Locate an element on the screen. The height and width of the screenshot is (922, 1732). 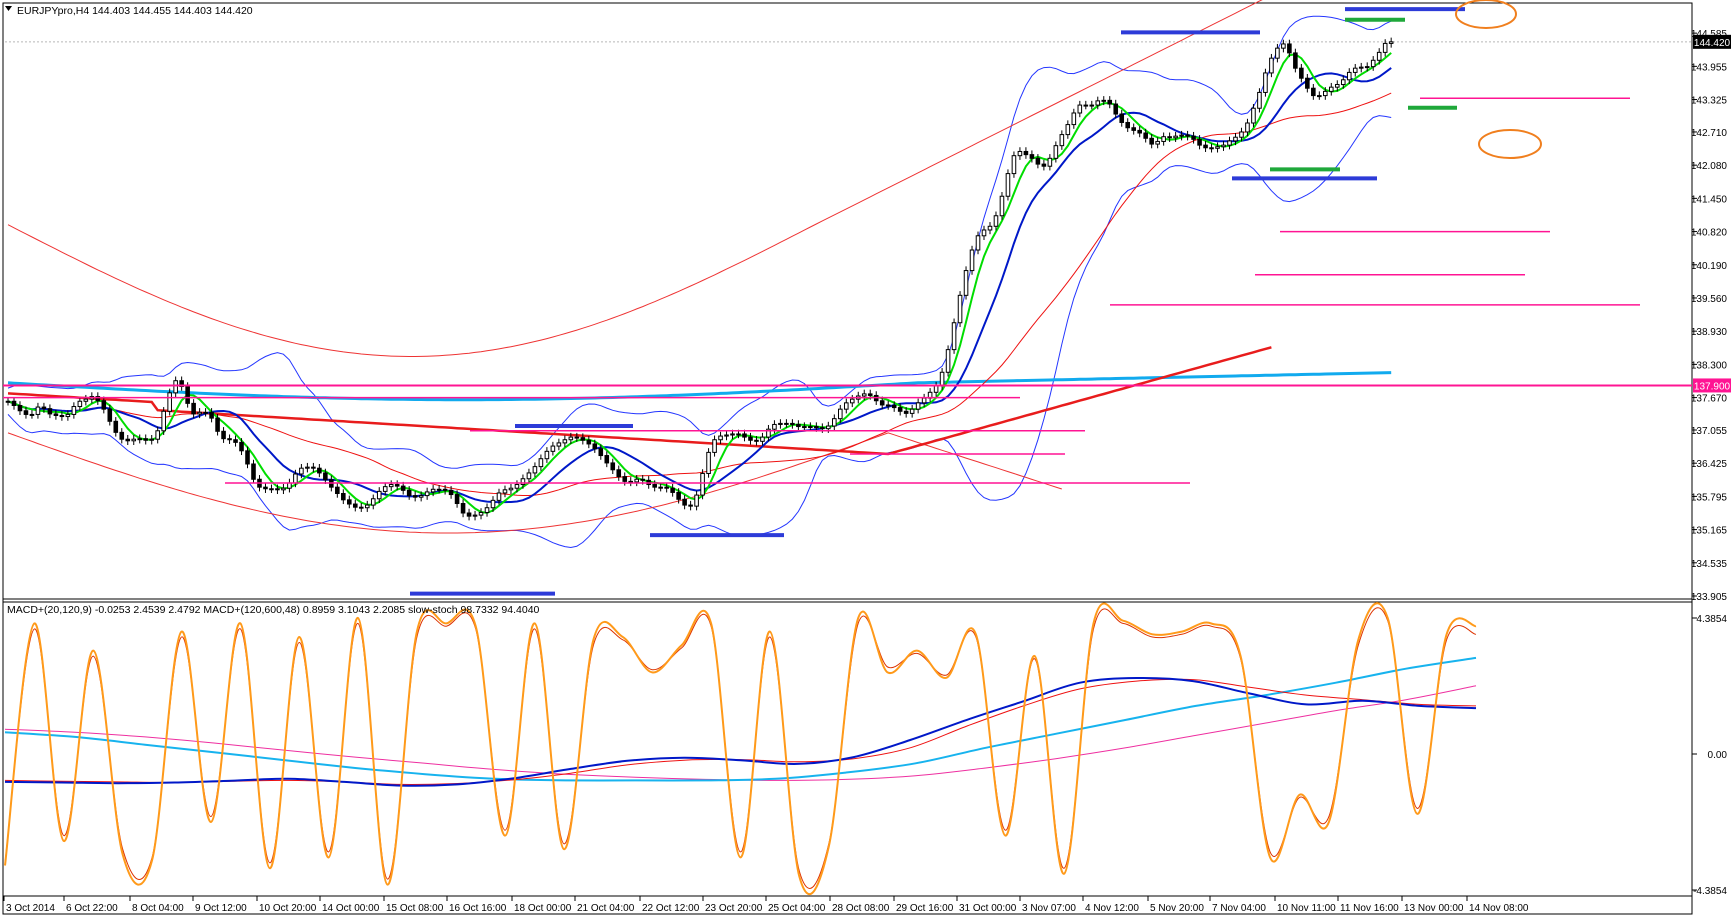
dropdown-triangle-icon is located at coordinates (8, 8).